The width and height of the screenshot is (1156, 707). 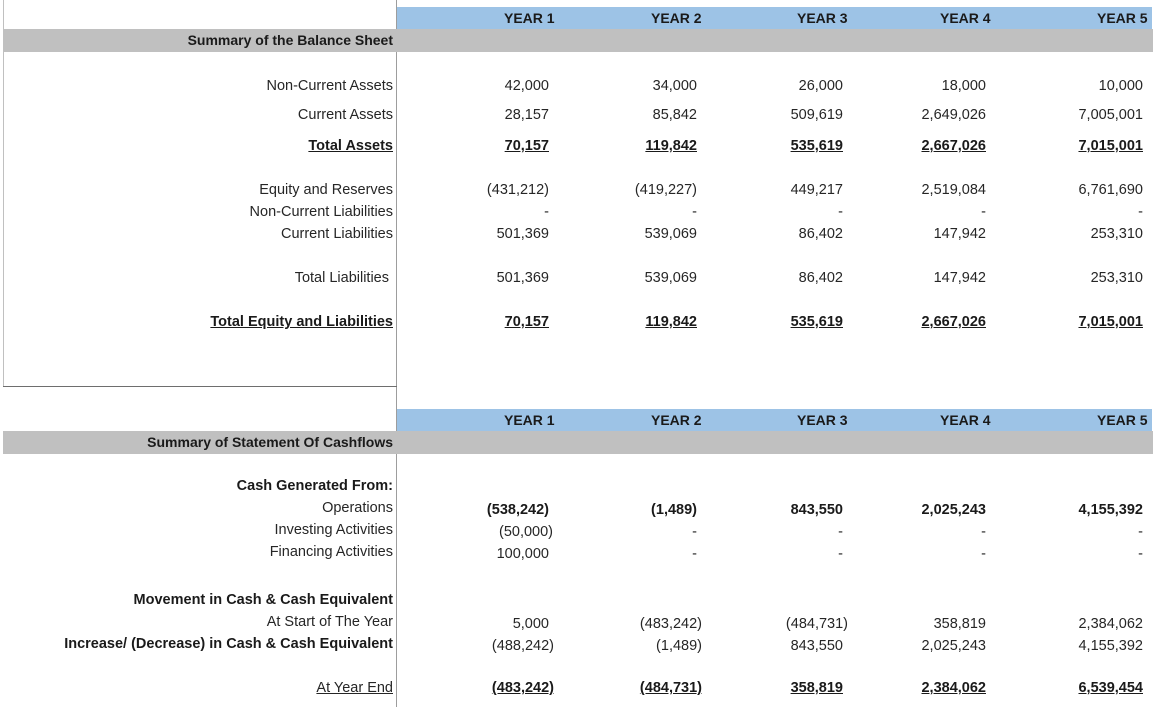 I want to click on row-label-heading: Movement in Cash & Cash Equivalent, so click(x=263, y=600).